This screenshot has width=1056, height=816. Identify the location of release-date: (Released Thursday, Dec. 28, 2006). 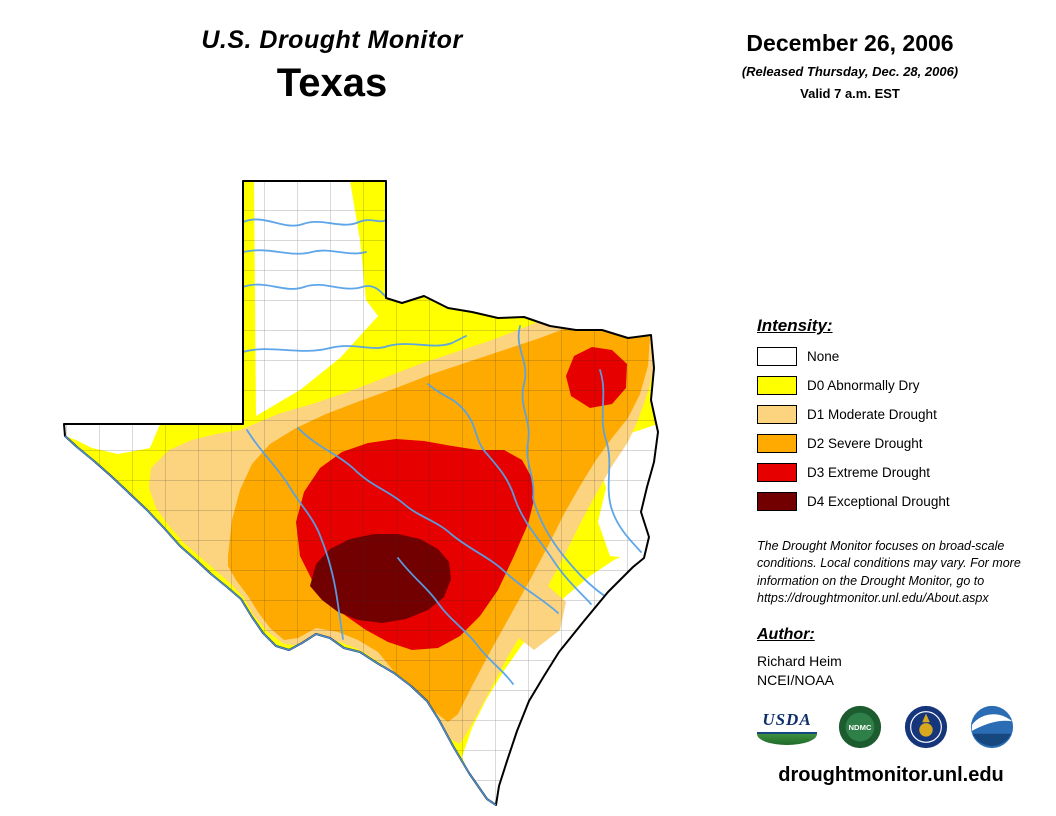
(850, 71).